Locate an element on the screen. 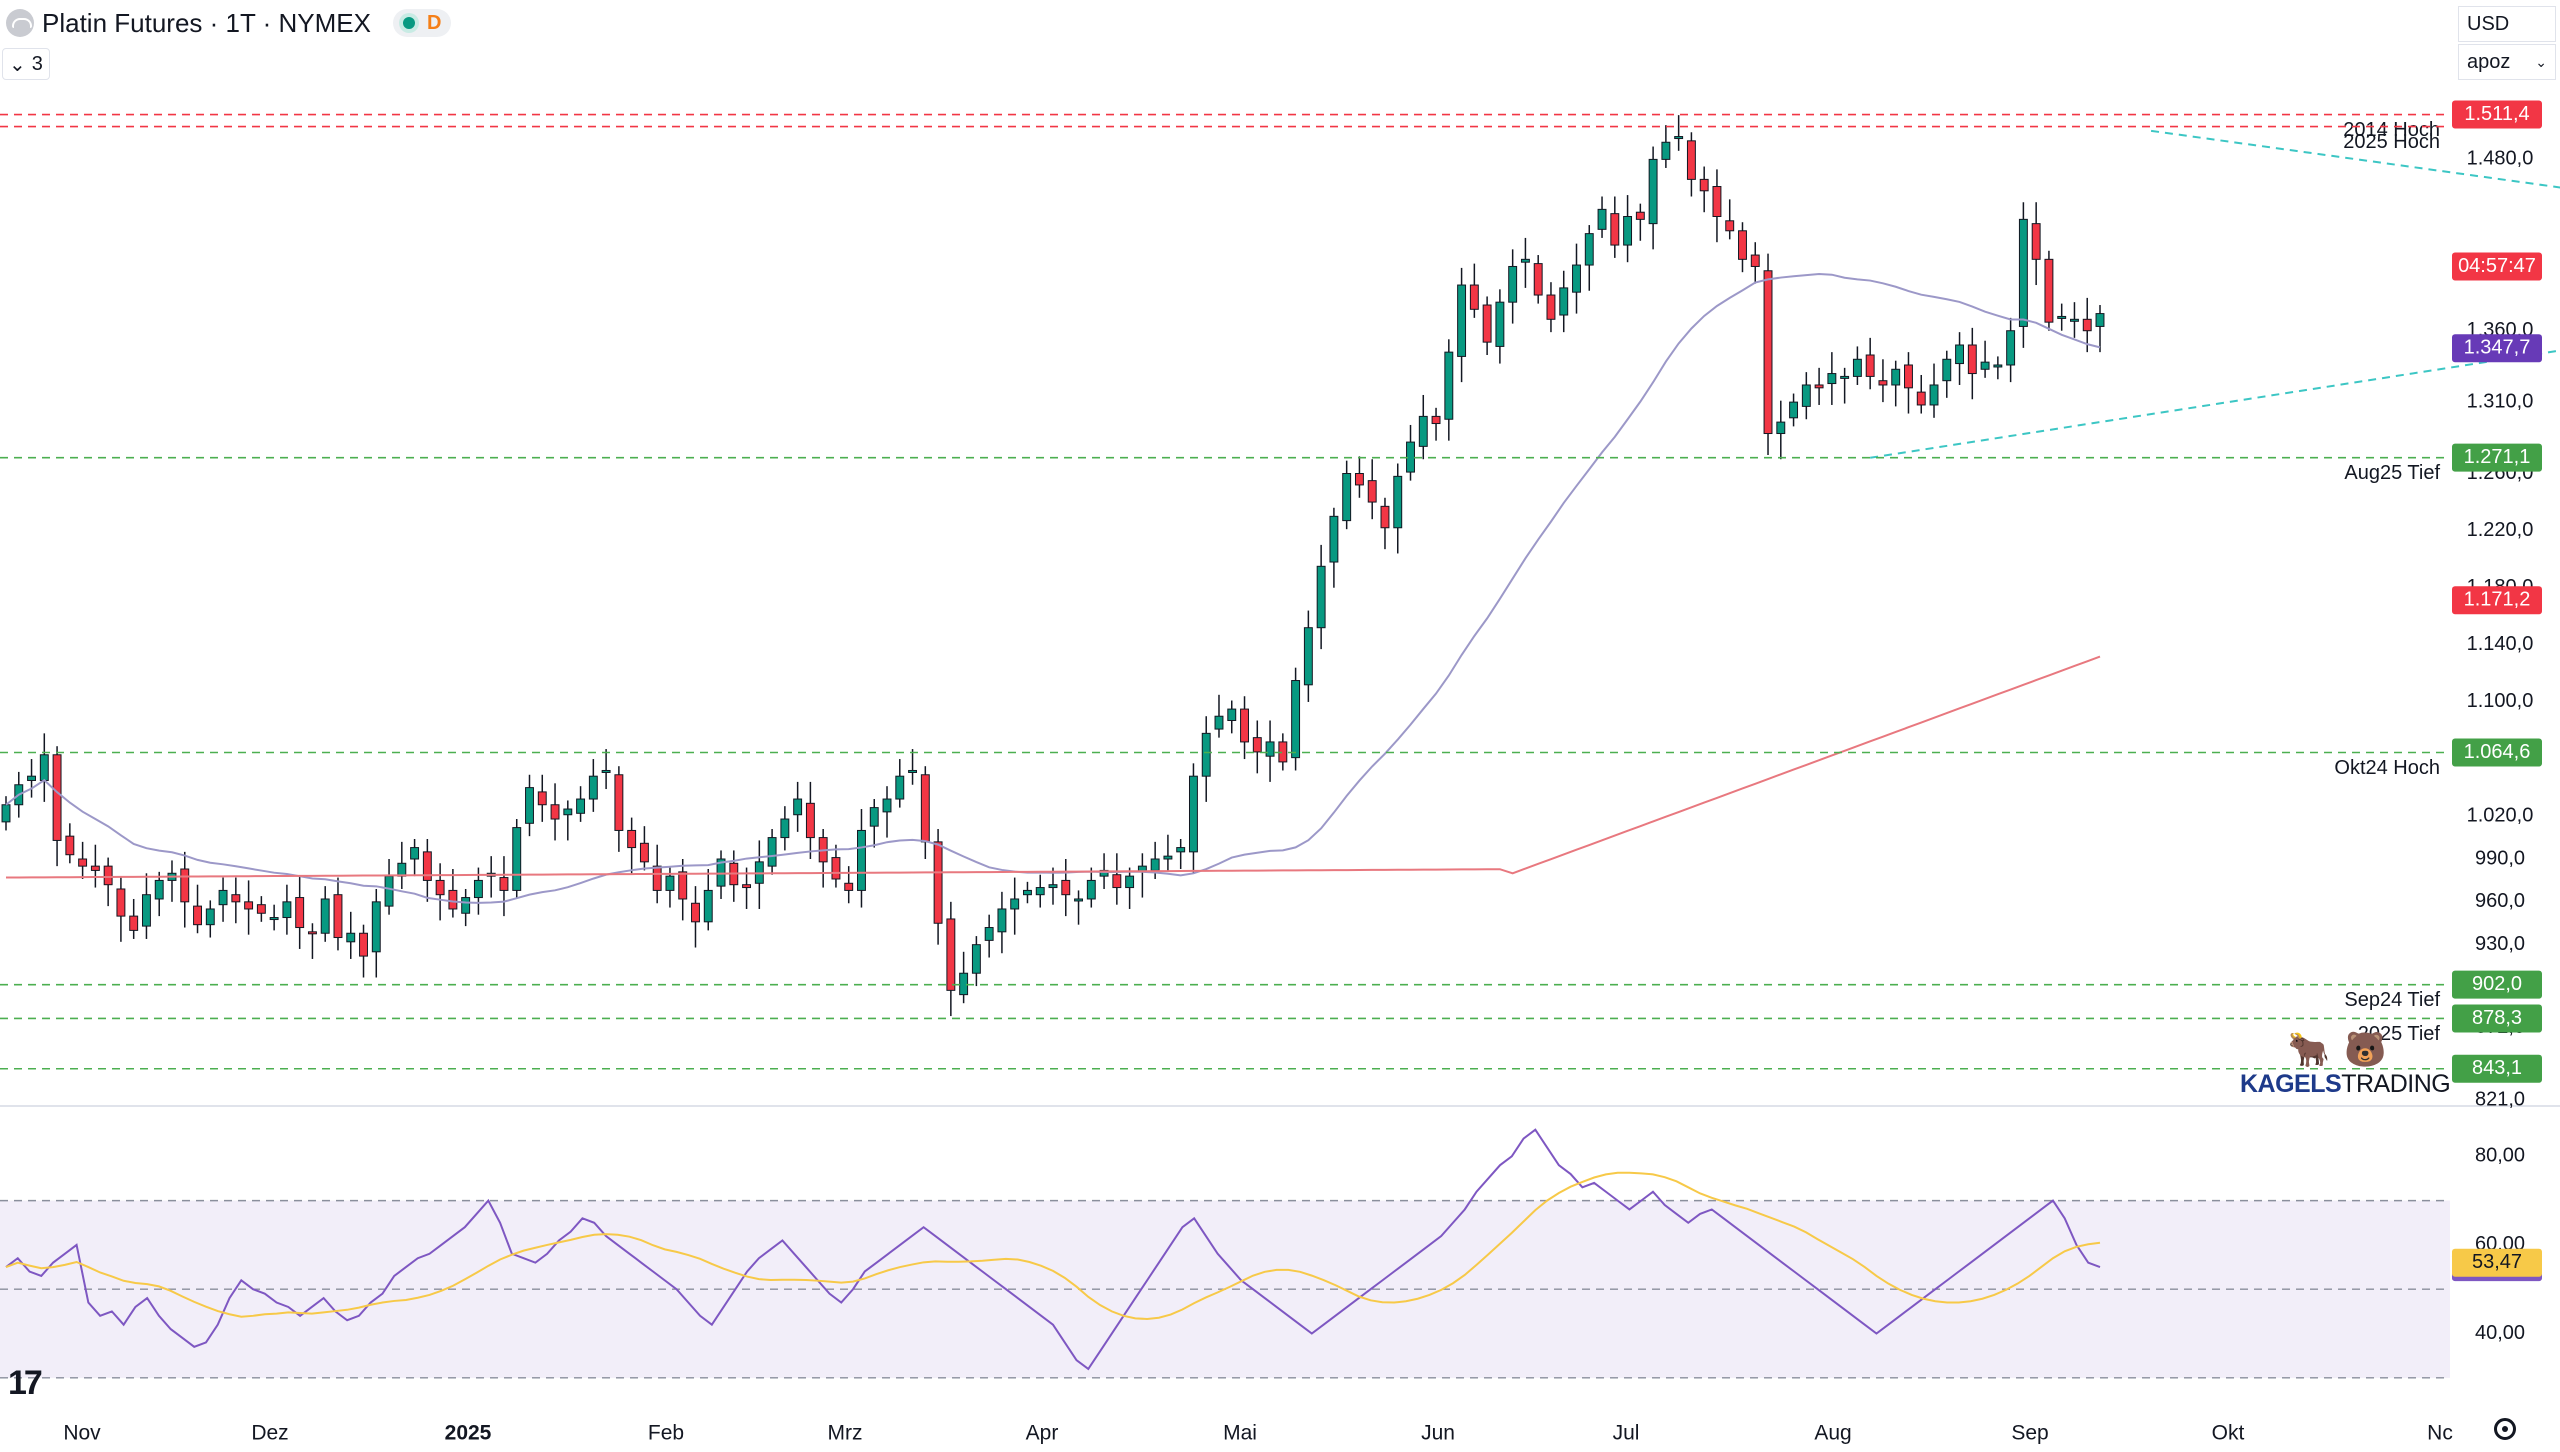  market-status: D is located at coordinates (422, 23).